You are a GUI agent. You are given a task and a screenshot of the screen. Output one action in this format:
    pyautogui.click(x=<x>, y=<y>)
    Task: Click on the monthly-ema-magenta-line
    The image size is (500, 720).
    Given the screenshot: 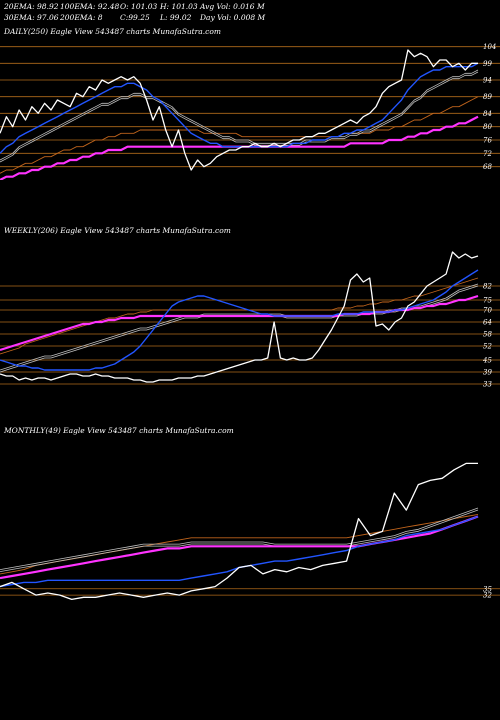 What is the action you would take?
    pyautogui.click(x=239, y=547)
    